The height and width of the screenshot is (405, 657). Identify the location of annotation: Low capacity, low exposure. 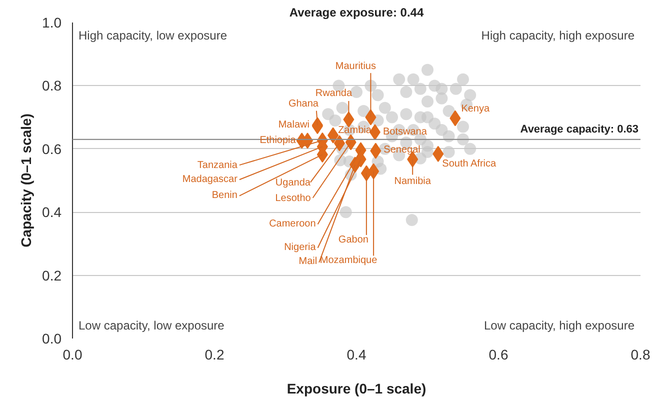
(151, 325).